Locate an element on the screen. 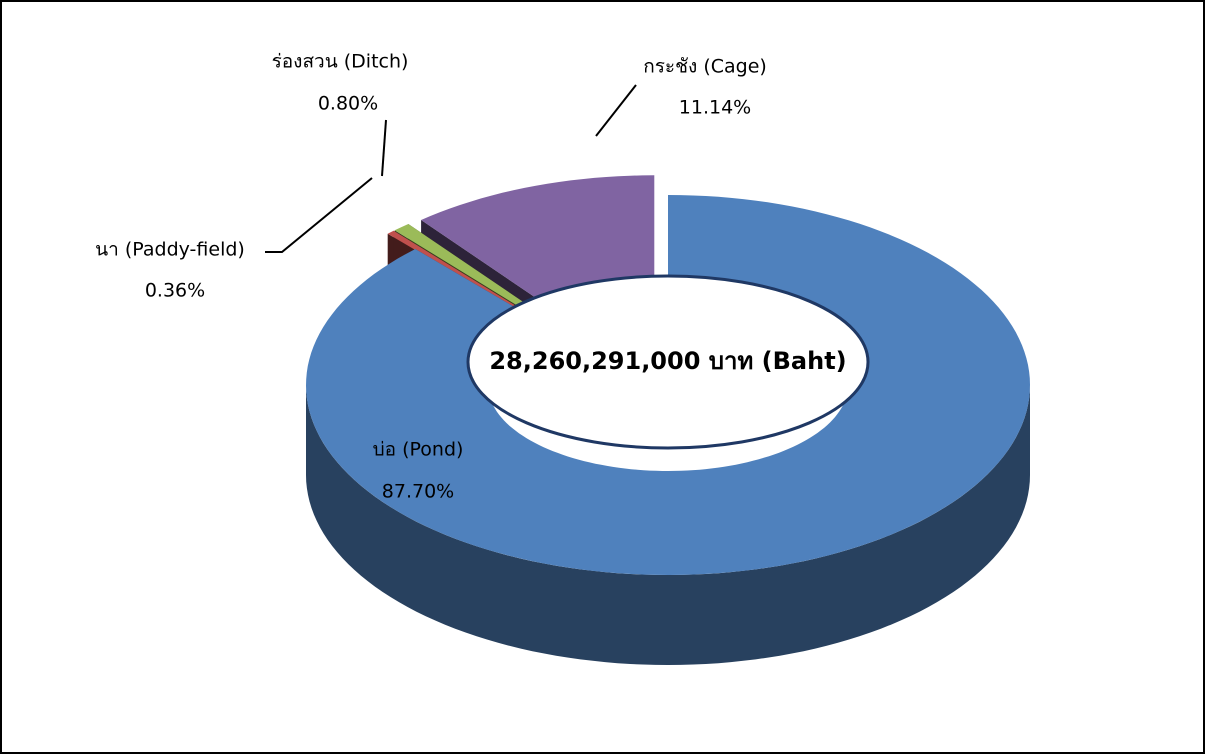  value-label: 0.36% is located at coordinates (175, 291).